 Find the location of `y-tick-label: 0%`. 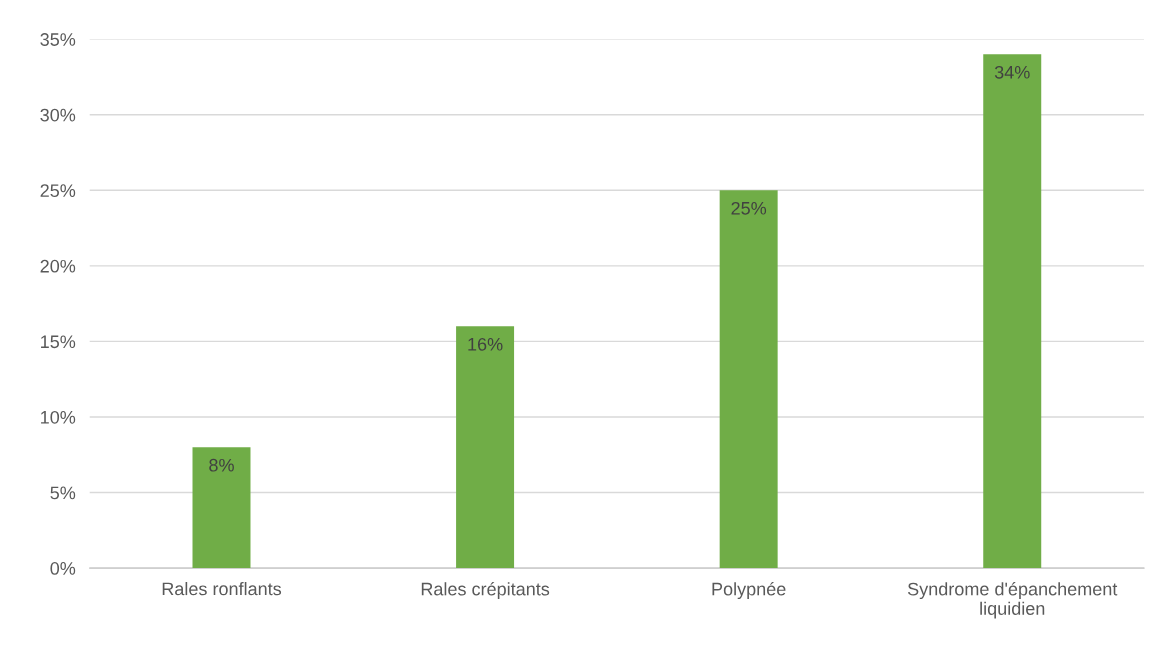

y-tick-label: 0% is located at coordinates (63, 568).